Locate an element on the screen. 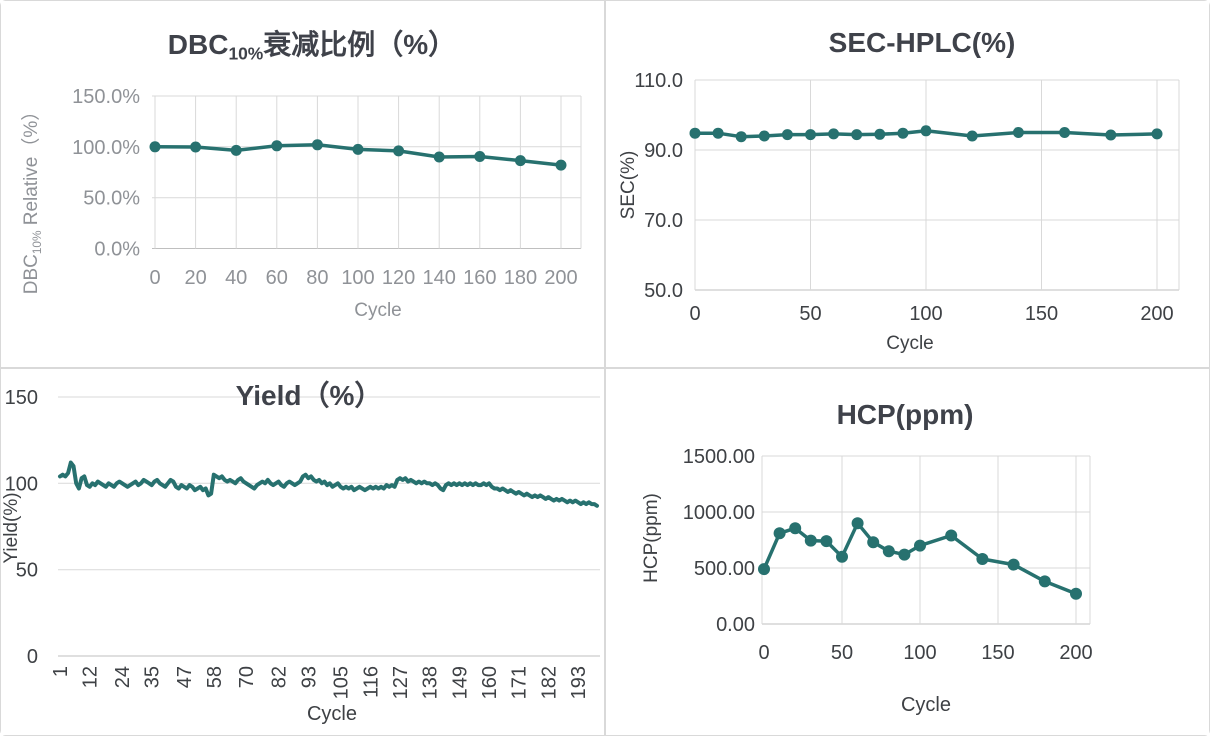  svg-text: 140 is located at coordinates (439, 278).